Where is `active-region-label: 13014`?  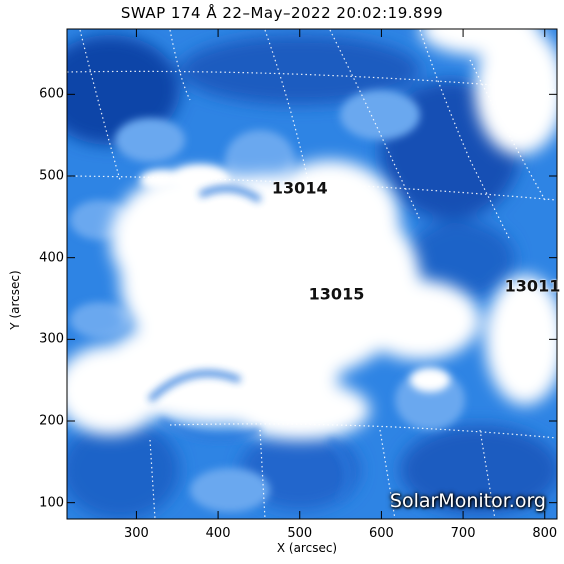 active-region-label: 13014 is located at coordinates (299, 188).